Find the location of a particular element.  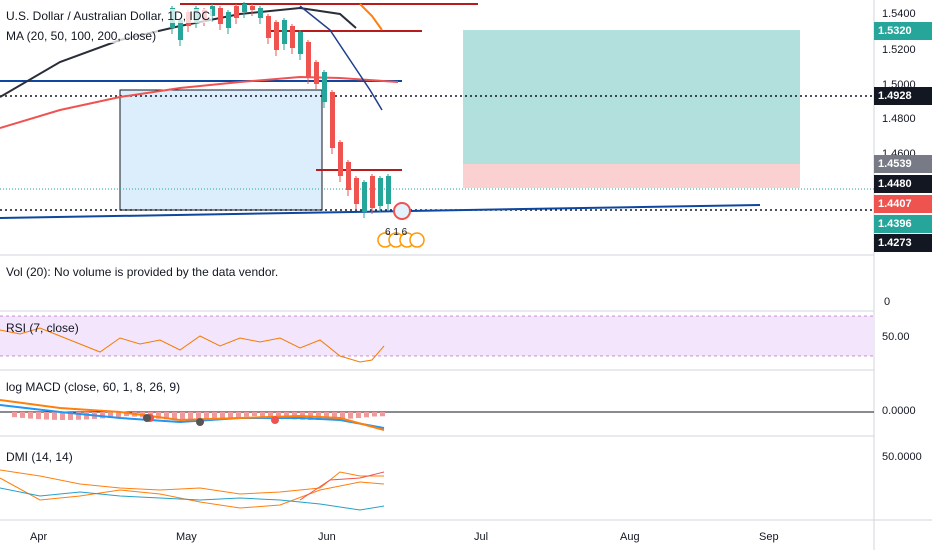

price-tag-level: 1.4480 is located at coordinates (903, 184).